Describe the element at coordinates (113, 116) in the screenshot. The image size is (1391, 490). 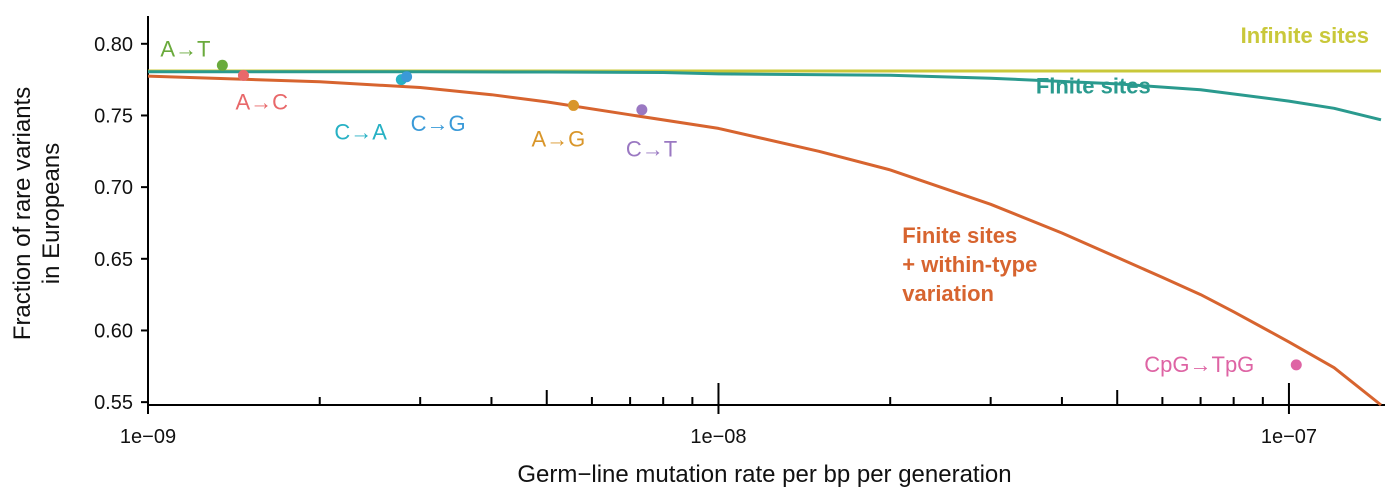
I see `y-tick-label: 0.75` at that location.